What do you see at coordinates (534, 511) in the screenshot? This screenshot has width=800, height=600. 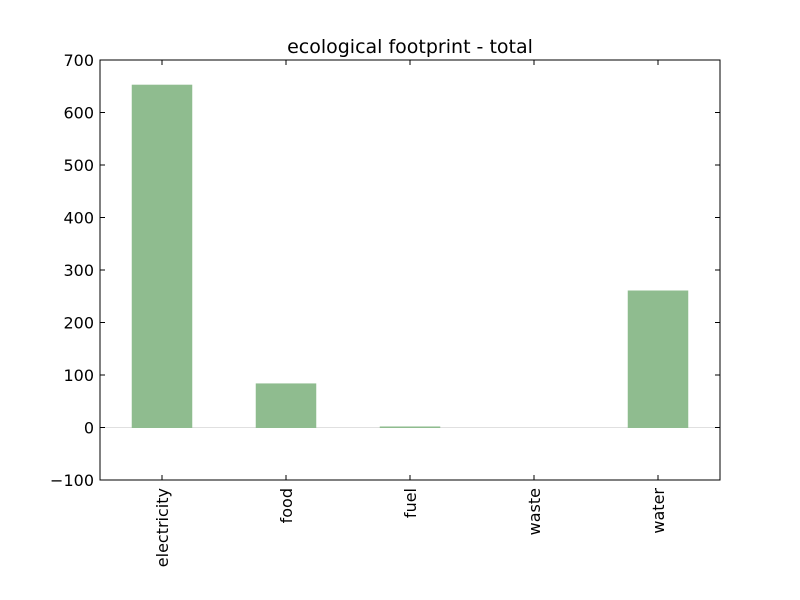 I see `x-tick-label-waste: waste` at bounding box center [534, 511].